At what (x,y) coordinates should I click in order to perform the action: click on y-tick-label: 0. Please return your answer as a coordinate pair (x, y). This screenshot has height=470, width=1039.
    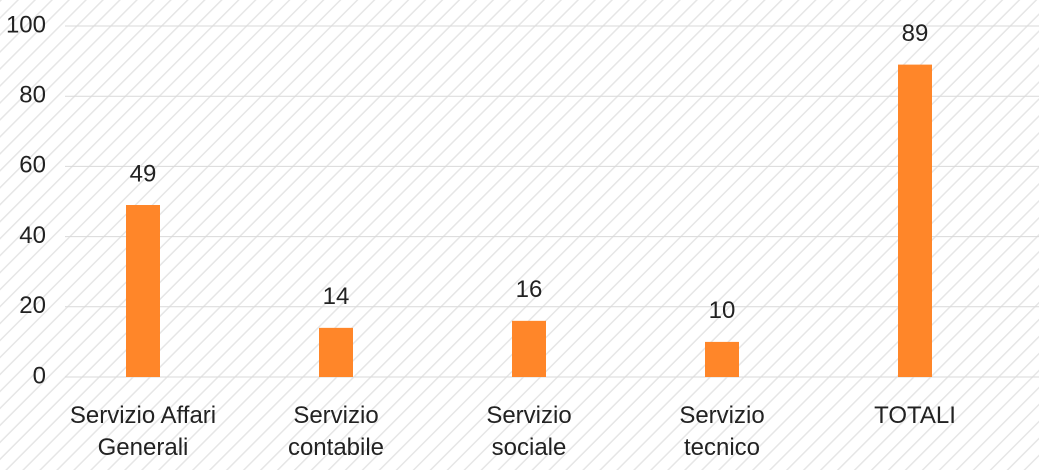
    Looking at the image, I should click on (39, 375).